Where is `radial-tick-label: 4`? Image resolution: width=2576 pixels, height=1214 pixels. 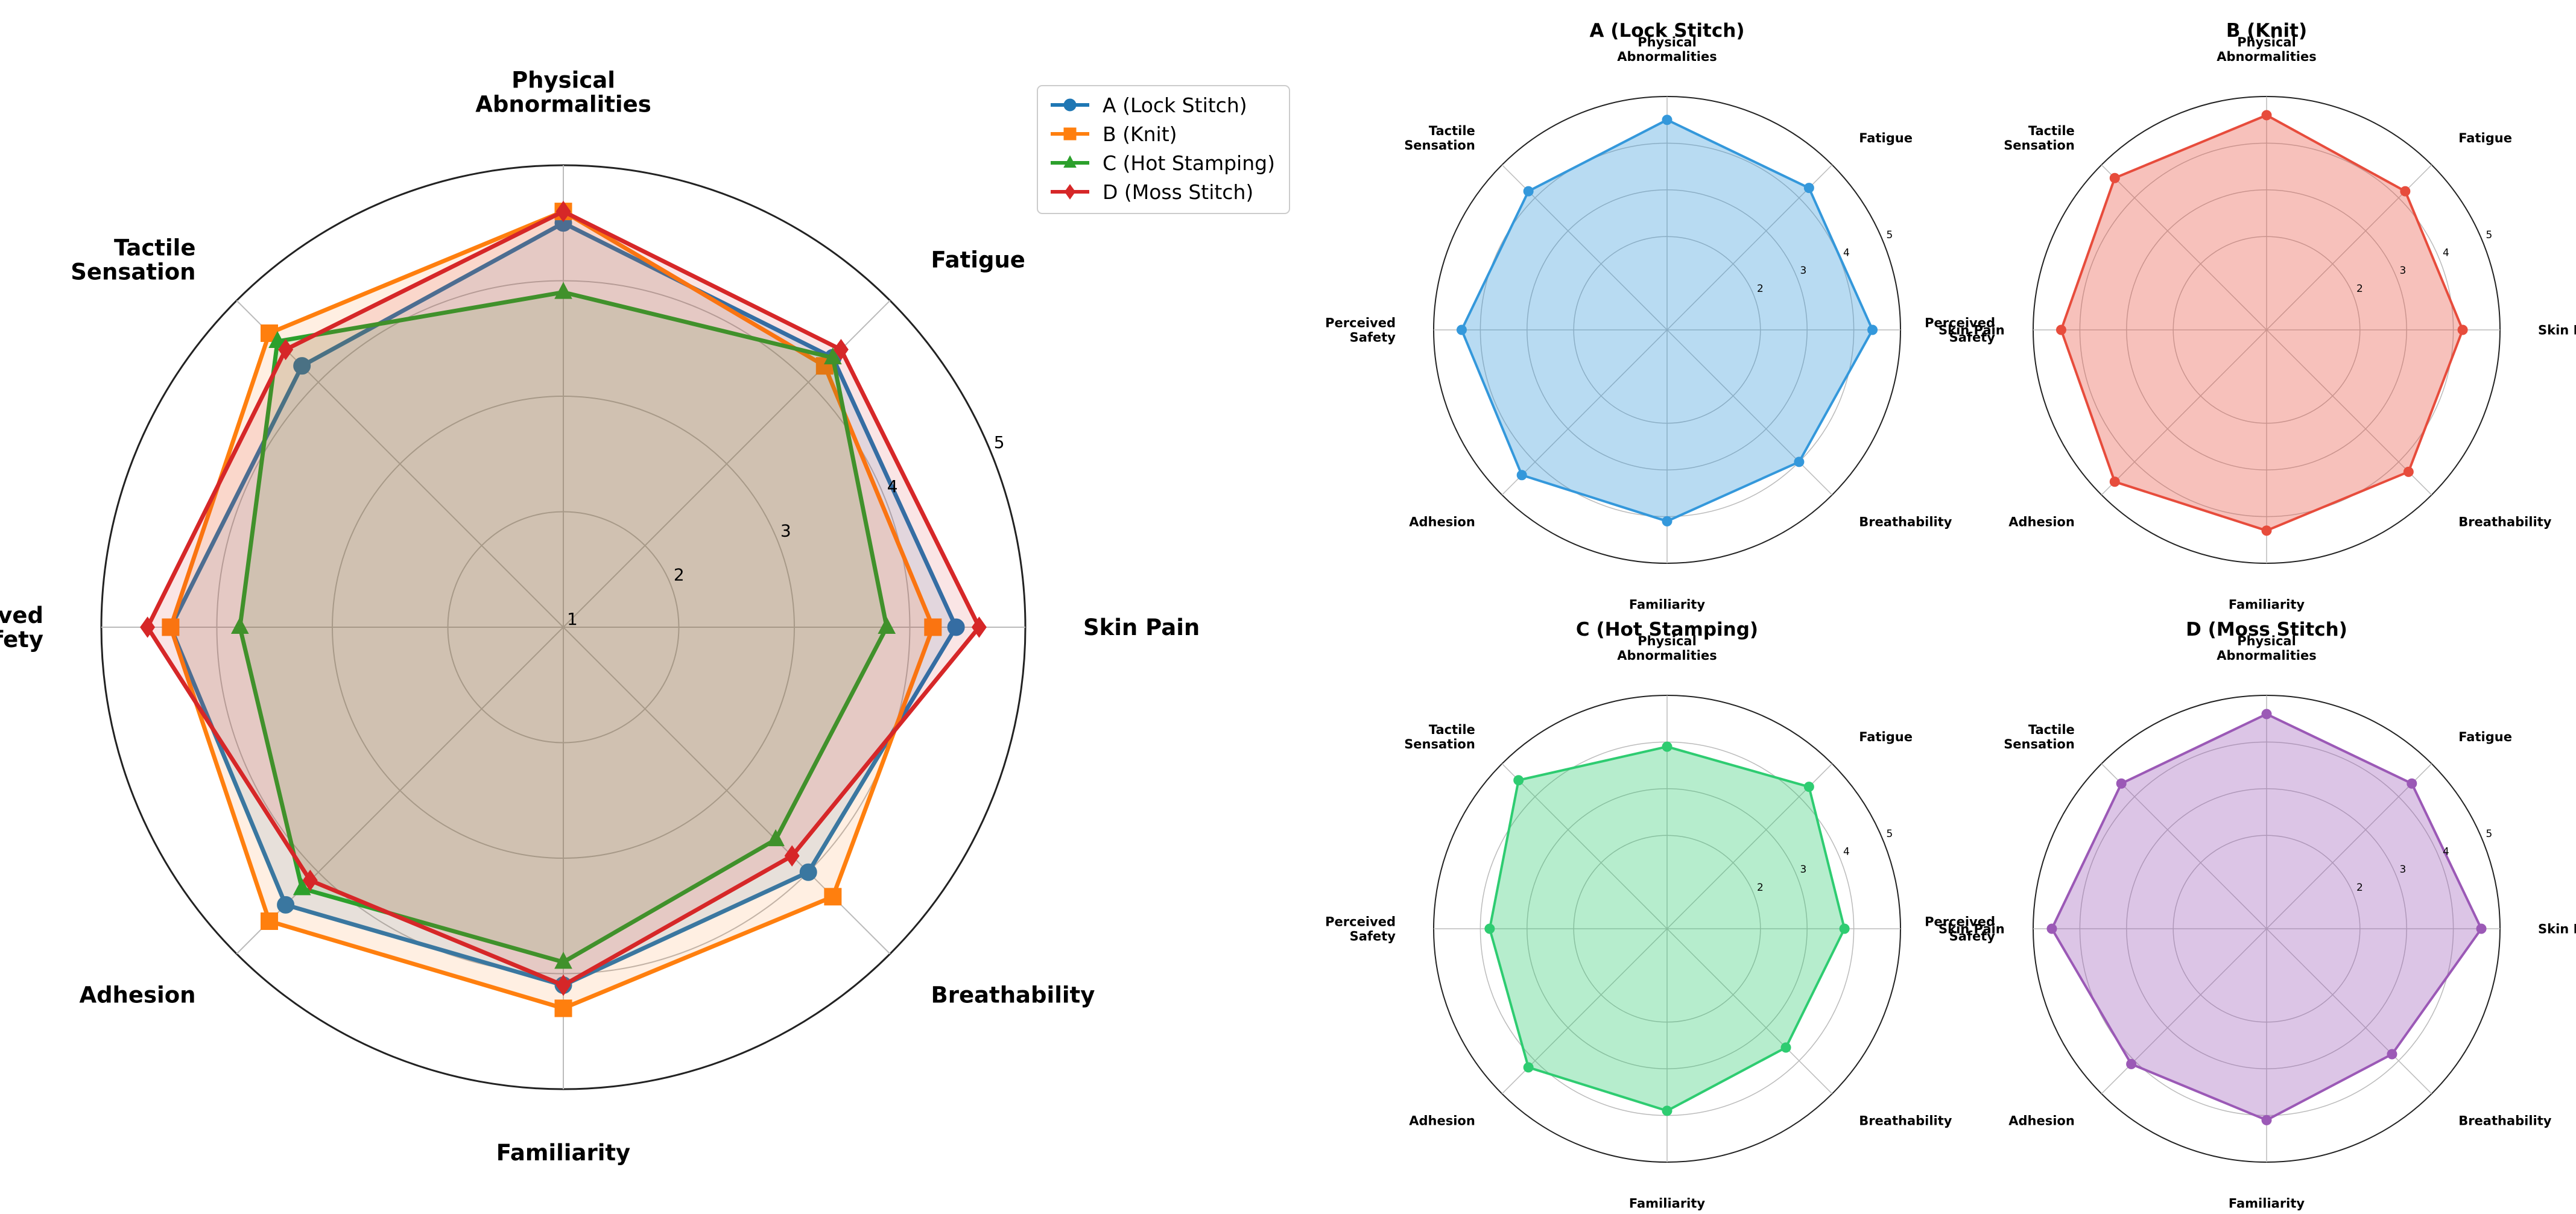 radial-tick-label: 4 is located at coordinates (892, 486).